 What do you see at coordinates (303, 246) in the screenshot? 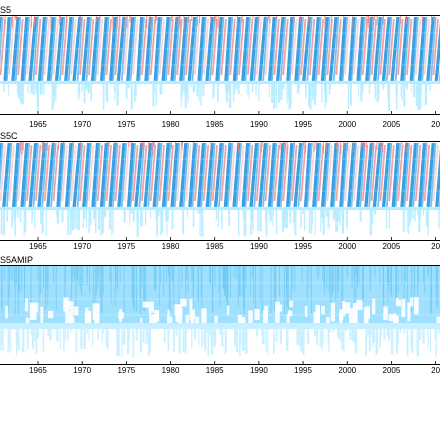
I see `x-tick-label: 1995` at bounding box center [303, 246].